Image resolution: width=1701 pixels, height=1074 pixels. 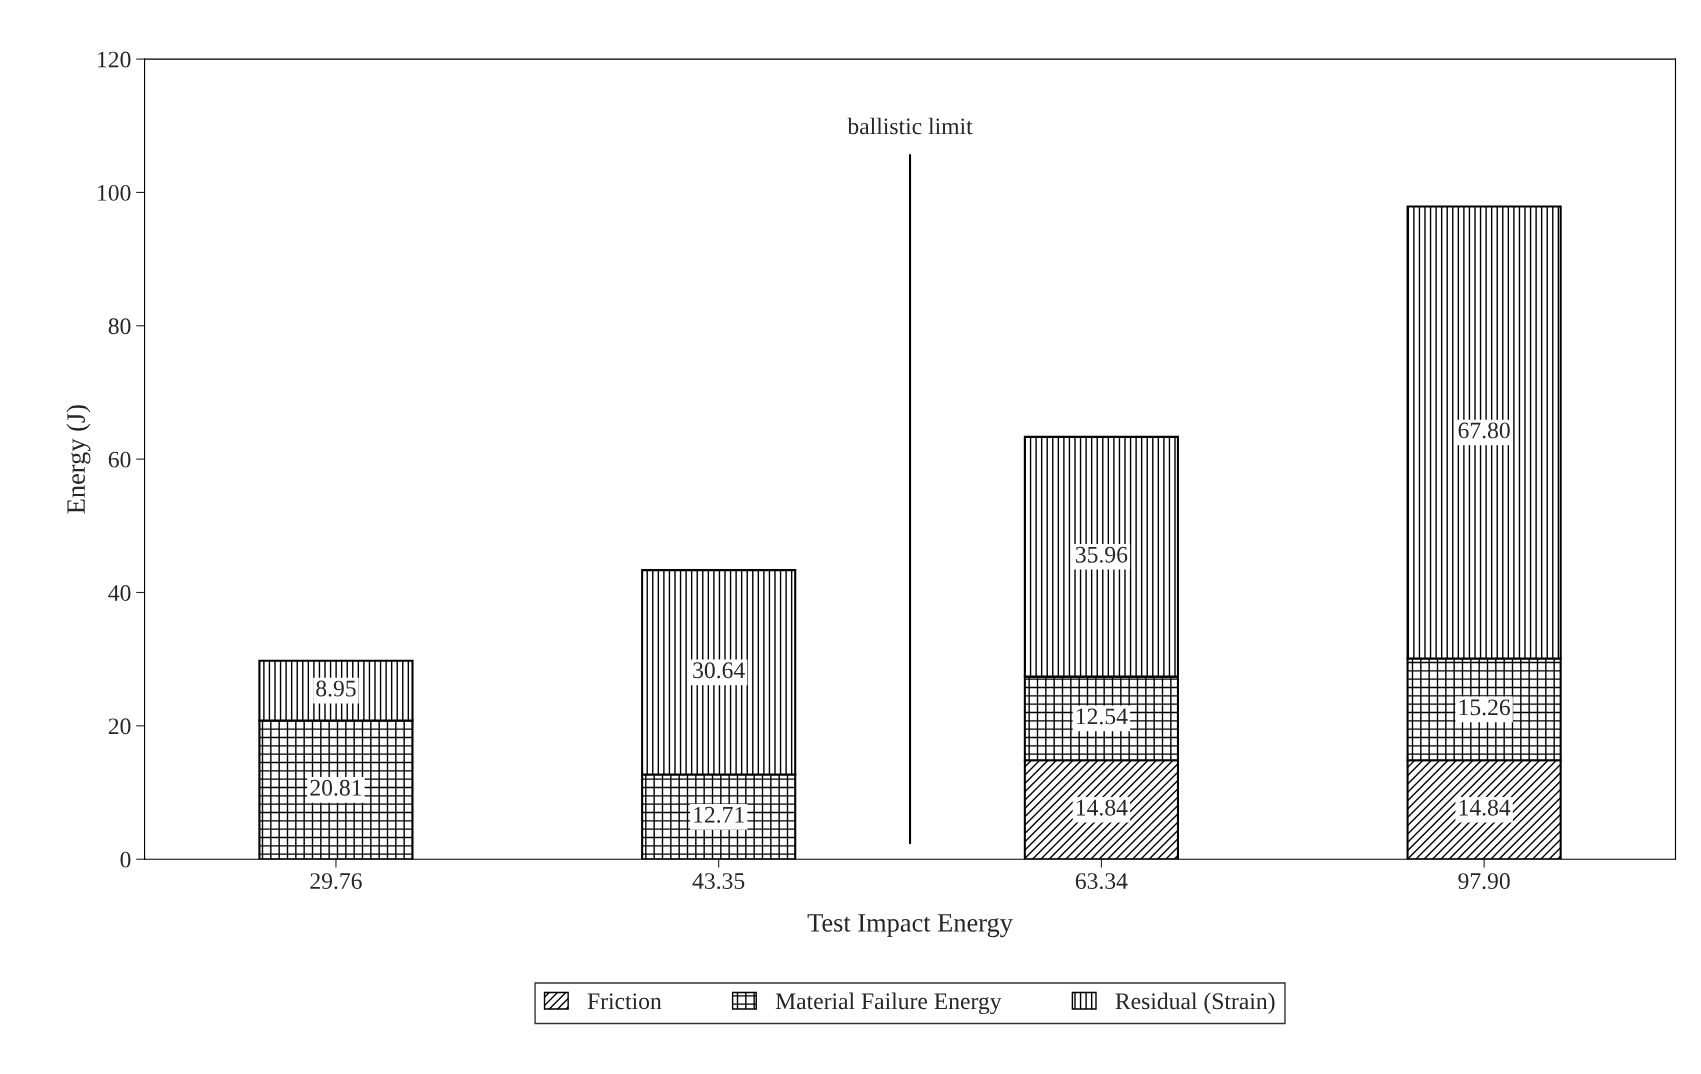 What do you see at coordinates (1484, 707) in the screenshot?
I see `data-label: 15.26` at bounding box center [1484, 707].